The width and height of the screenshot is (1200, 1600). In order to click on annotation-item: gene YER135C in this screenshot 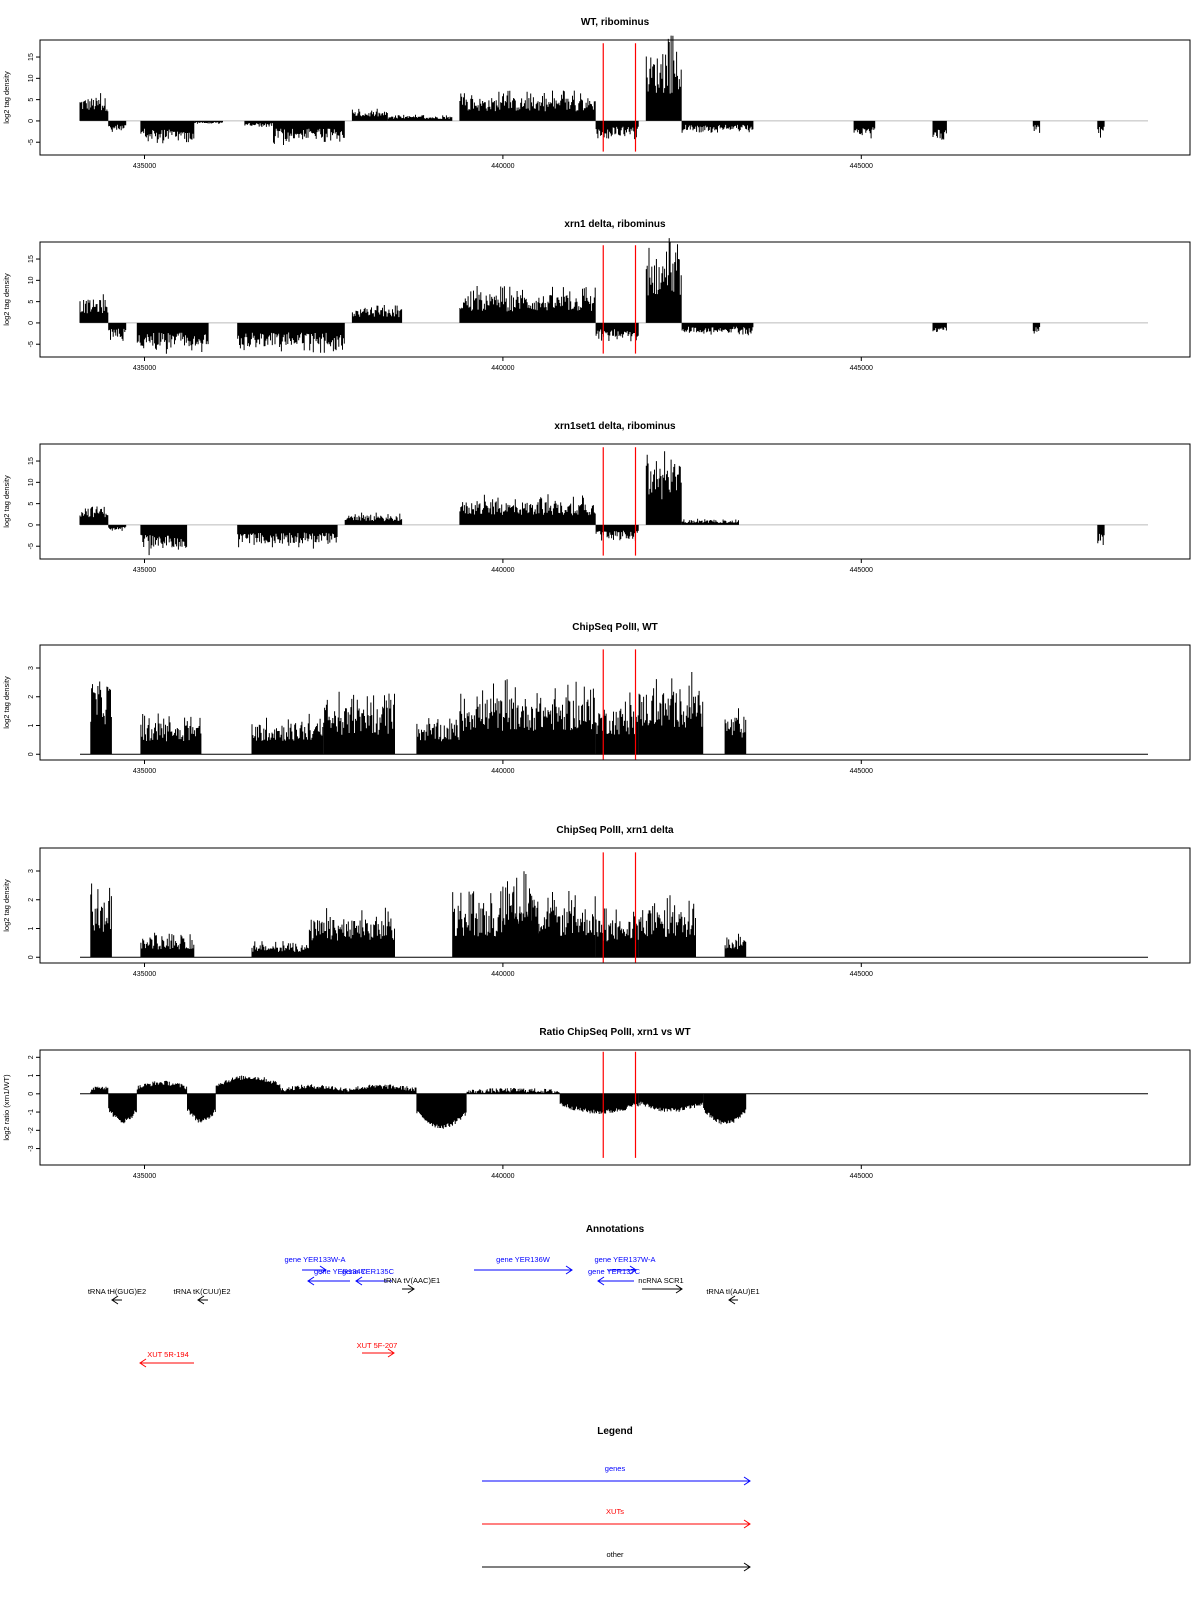, I will do `click(368, 1276)`.